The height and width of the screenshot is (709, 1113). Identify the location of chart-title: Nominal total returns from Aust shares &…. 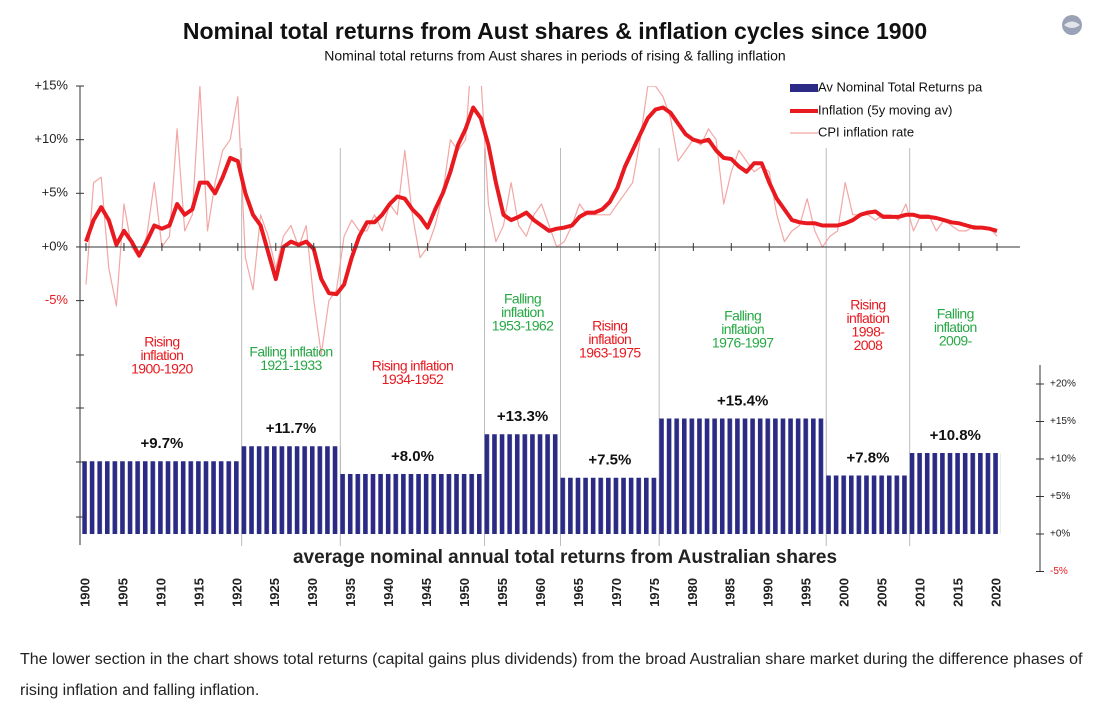
(555, 31).